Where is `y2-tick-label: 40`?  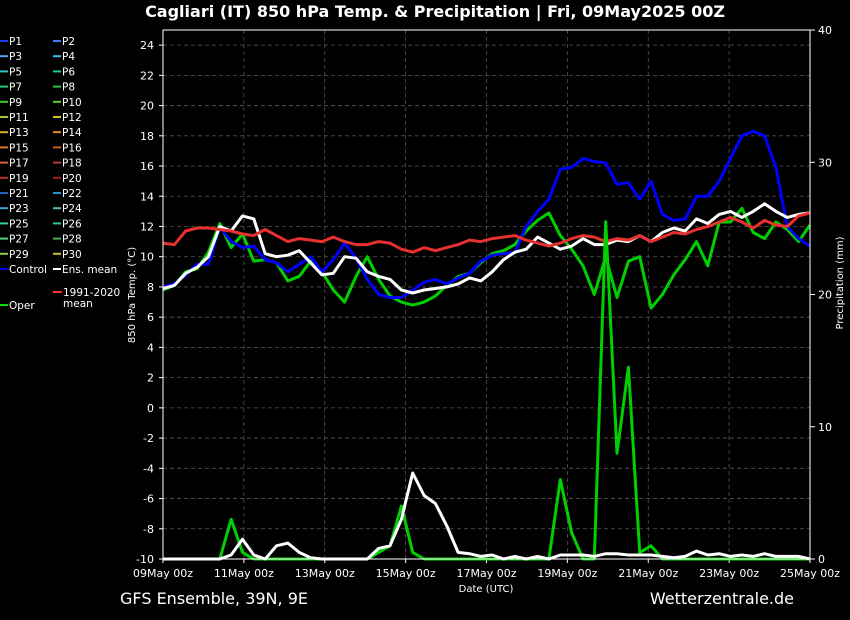 y2-tick-label: 40 is located at coordinates (825, 30).